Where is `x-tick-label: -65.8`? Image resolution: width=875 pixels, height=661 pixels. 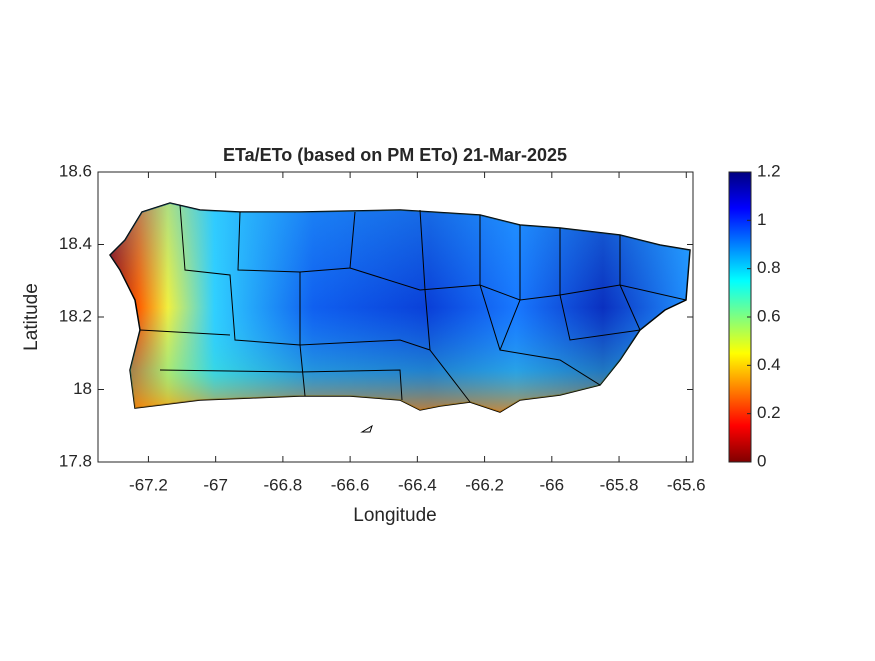 x-tick-label: -65.8 is located at coordinates (619, 484).